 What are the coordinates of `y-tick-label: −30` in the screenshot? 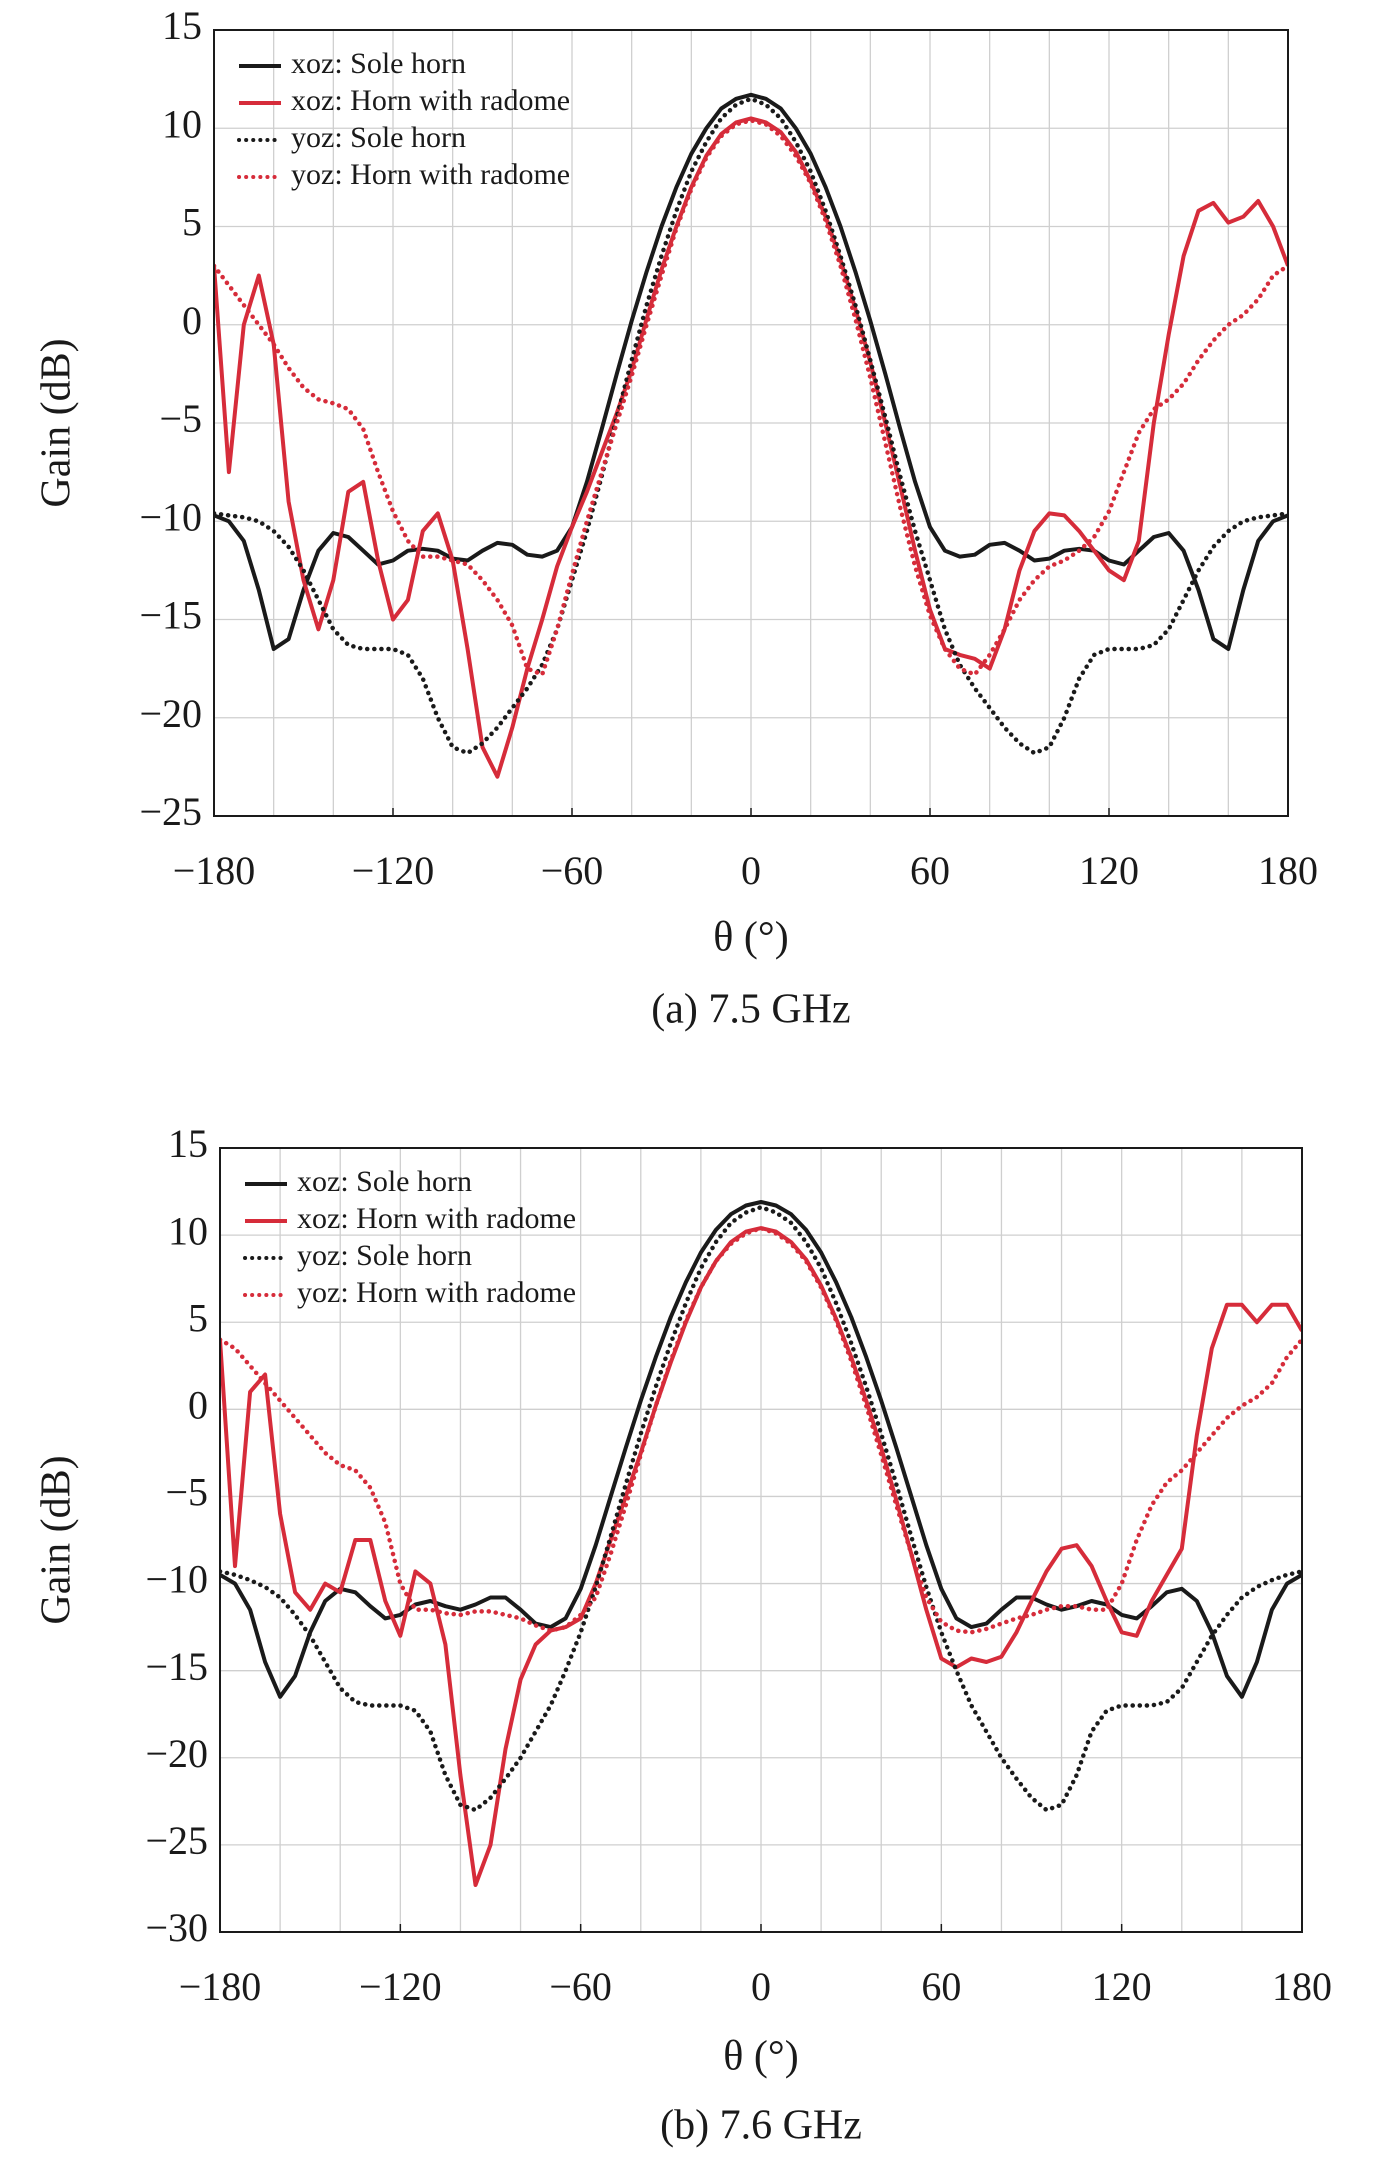 It's located at (176, 1927).